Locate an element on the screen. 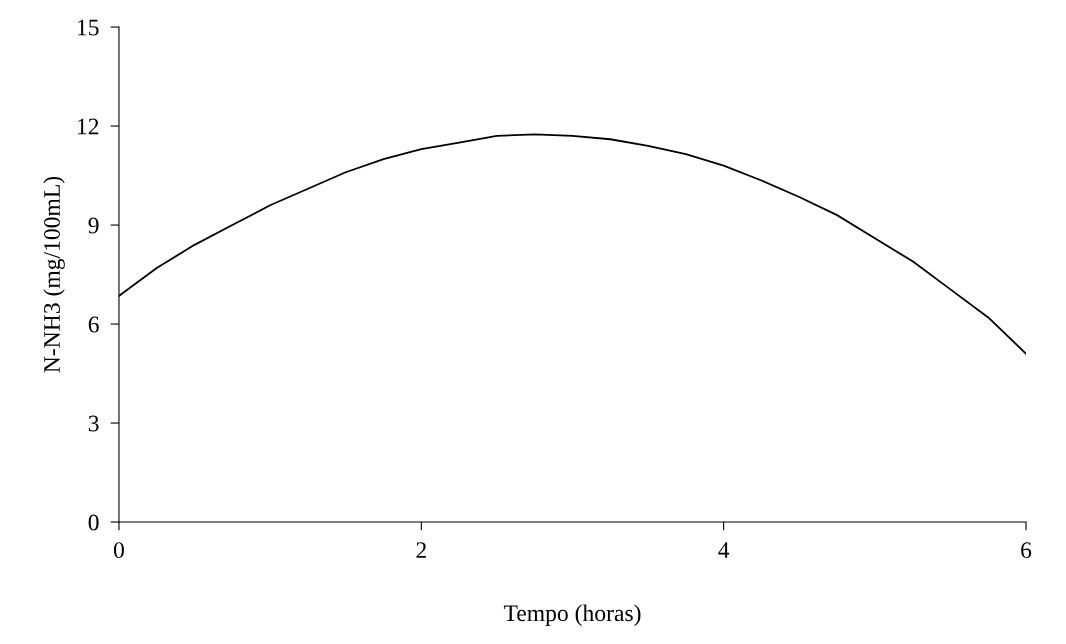 The height and width of the screenshot is (644, 1066). y-tick-label: 6 is located at coordinates (93, 324).